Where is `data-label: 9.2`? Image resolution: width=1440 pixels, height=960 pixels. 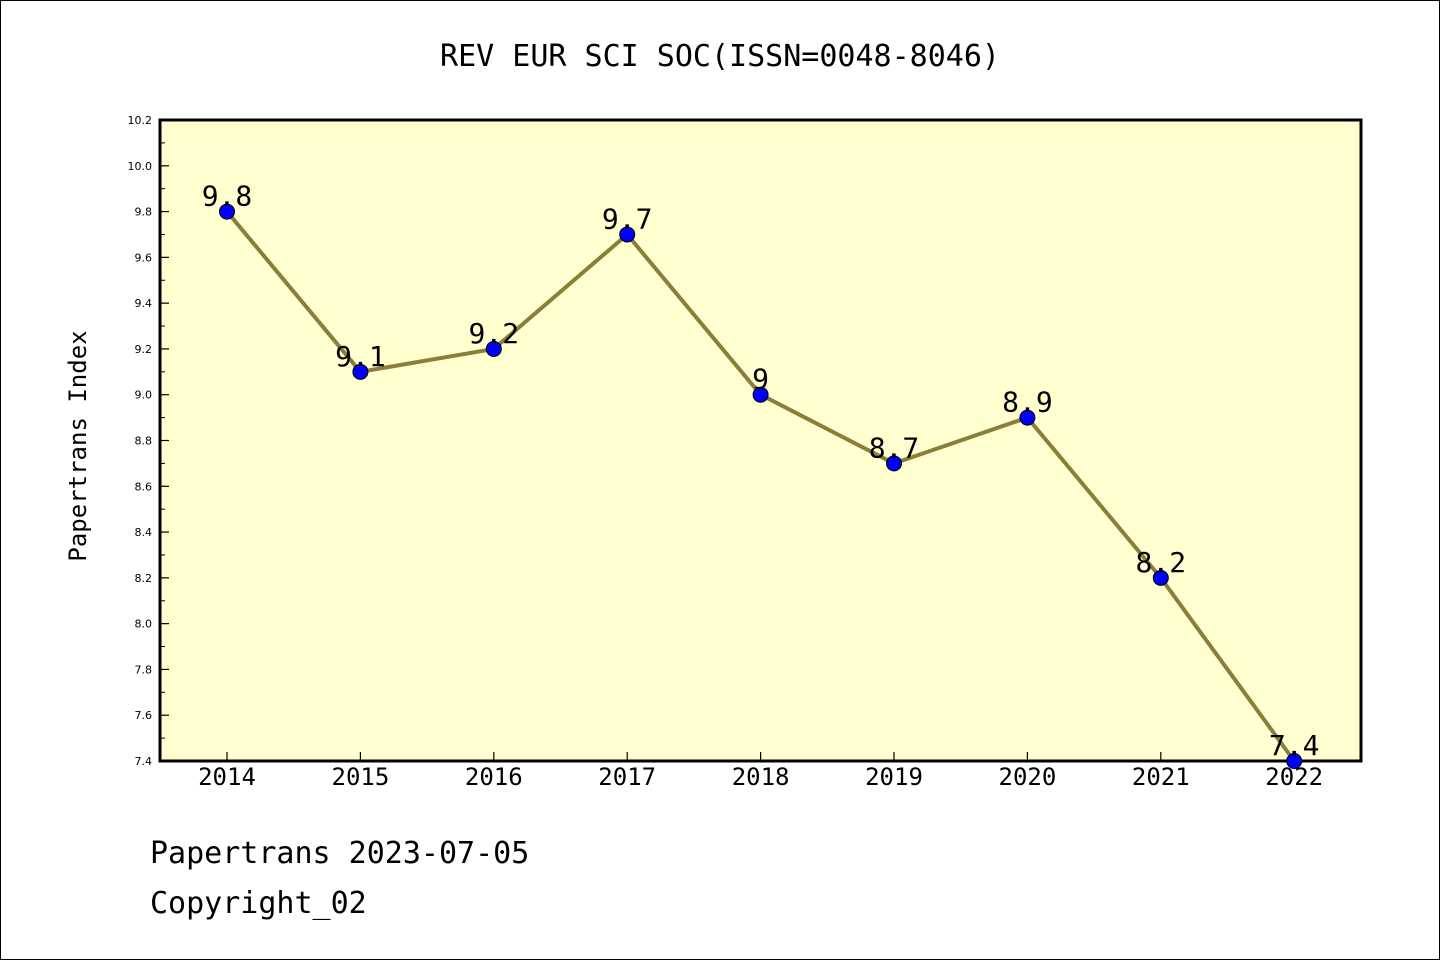
data-label: 9.2 is located at coordinates (494, 333).